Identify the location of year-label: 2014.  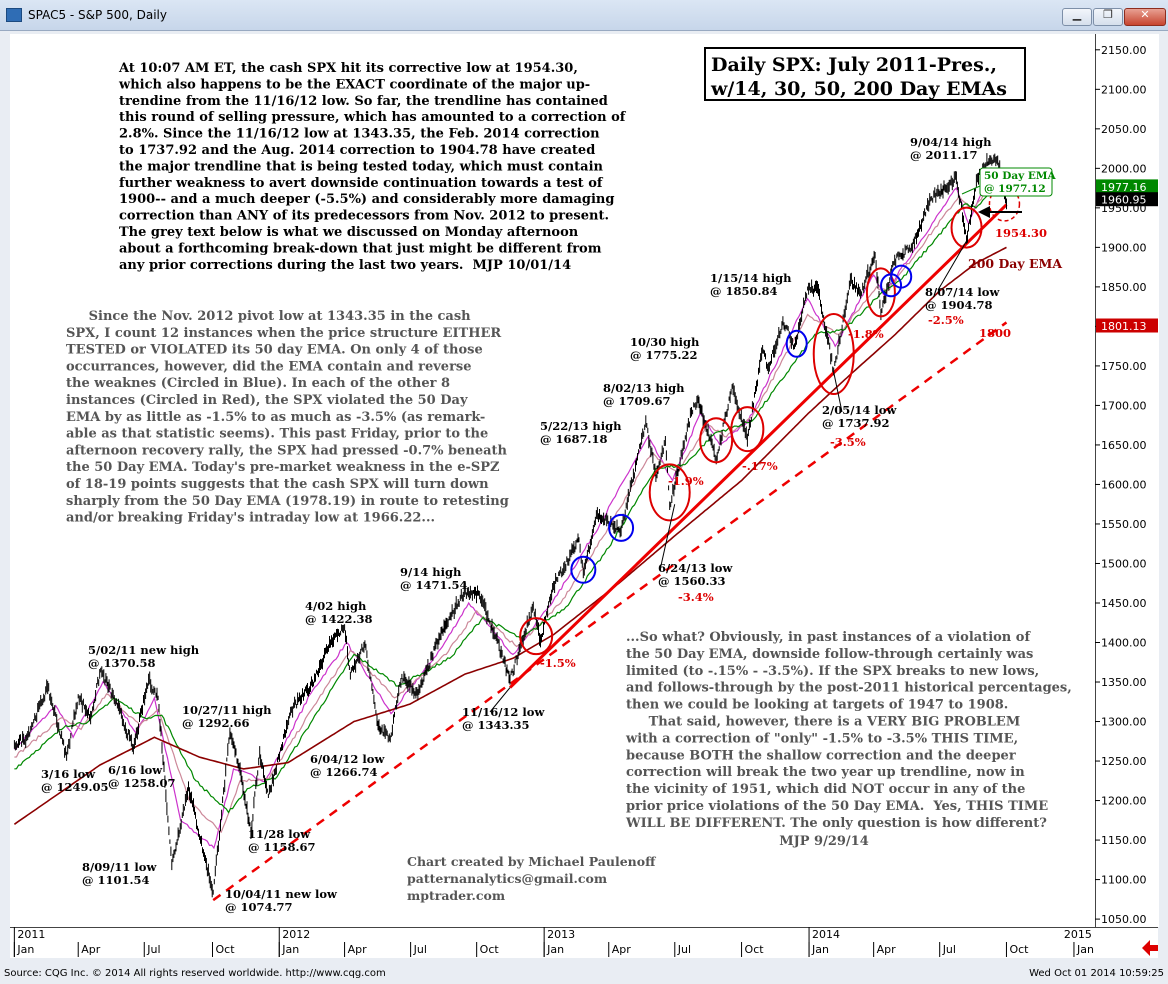
(826, 934).